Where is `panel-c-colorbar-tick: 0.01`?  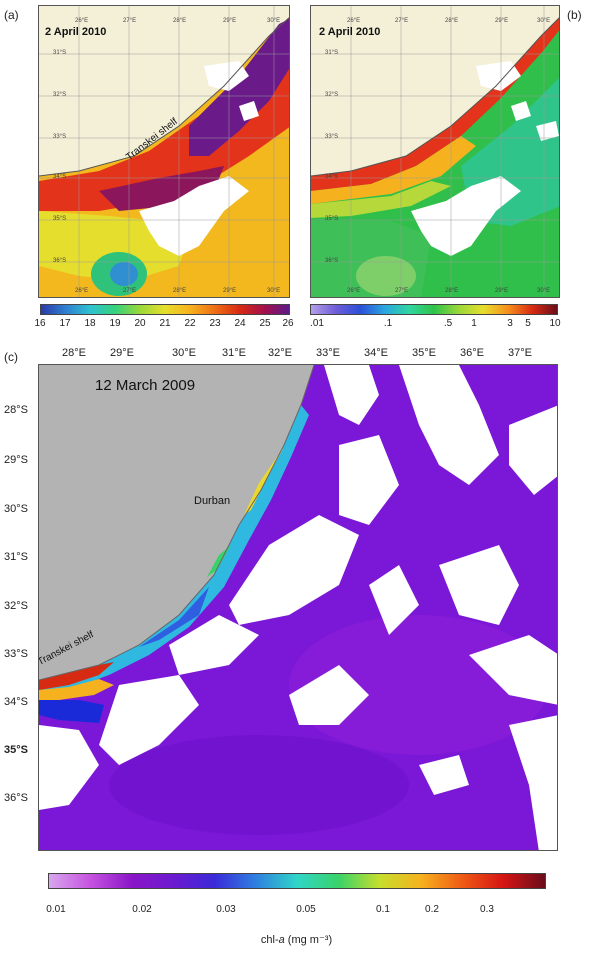
panel-c-colorbar-tick: 0.01 is located at coordinates (56, 909).